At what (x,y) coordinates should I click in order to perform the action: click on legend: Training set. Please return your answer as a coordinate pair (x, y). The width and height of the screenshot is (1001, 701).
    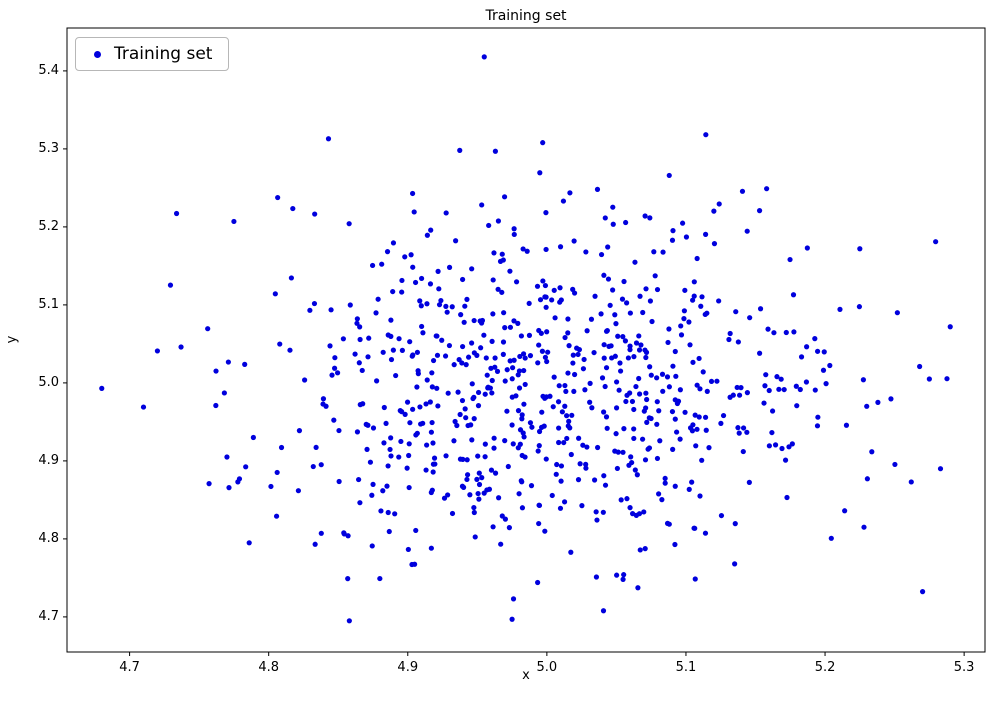
    Looking at the image, I should click on (152, 54).